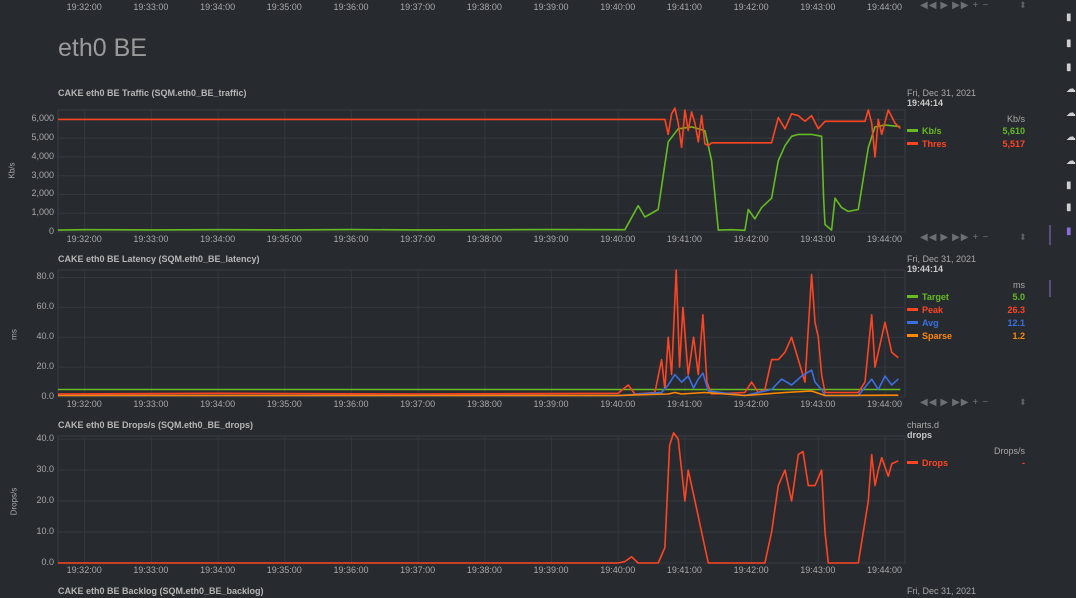 The width and height of the screenshot is (1076, 598). Describe the element at coordinates (1019, 285) in the screenshot. I see `legend-units: ms` at that location.